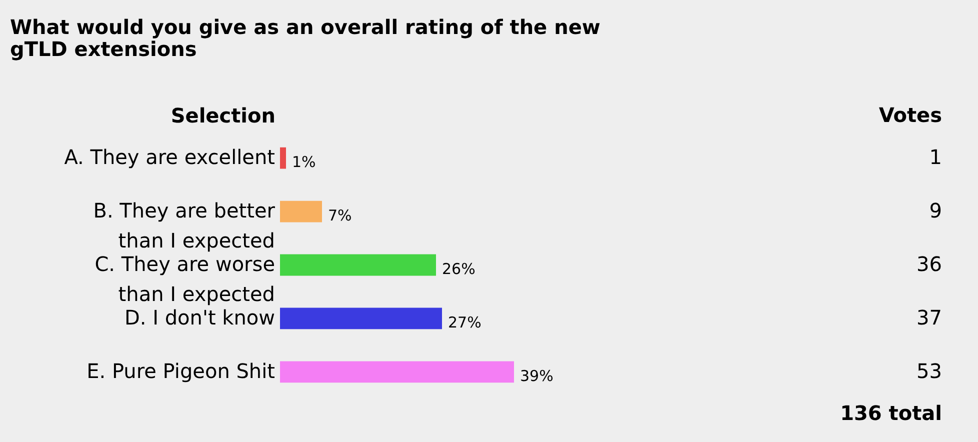  I want to click on text: 9, so click(935, 210).